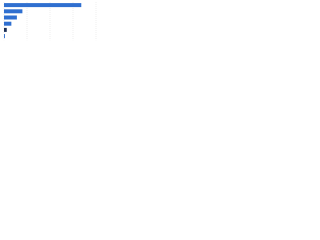 This screenshot has width=320, height=240. Describe the element at coordinates (50, 21) in the screenshot. I see `chart` at that location.